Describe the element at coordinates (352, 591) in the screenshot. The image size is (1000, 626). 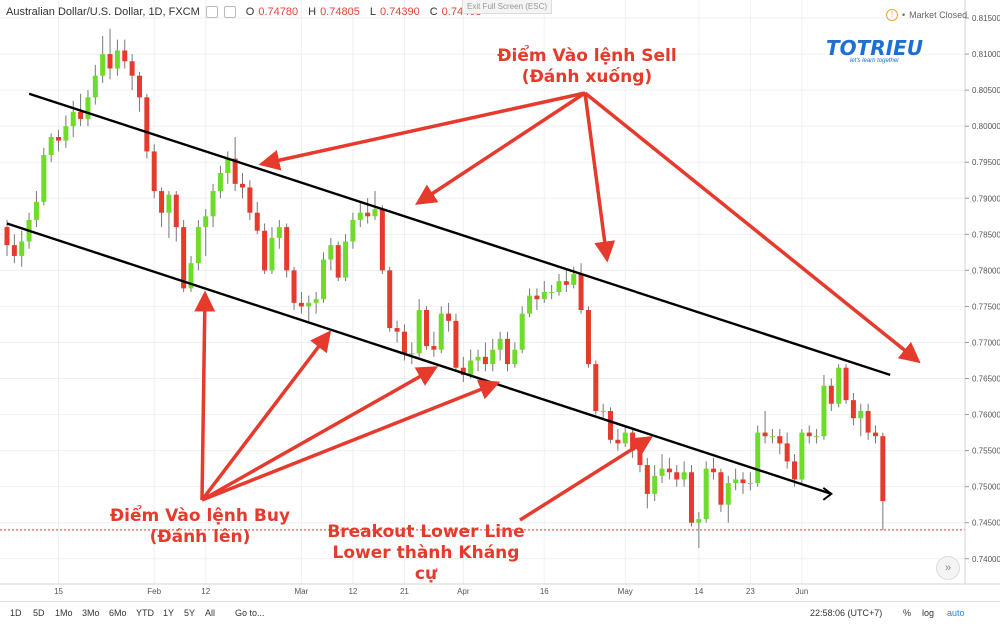
I see `x-tick-label: 12` at that location.